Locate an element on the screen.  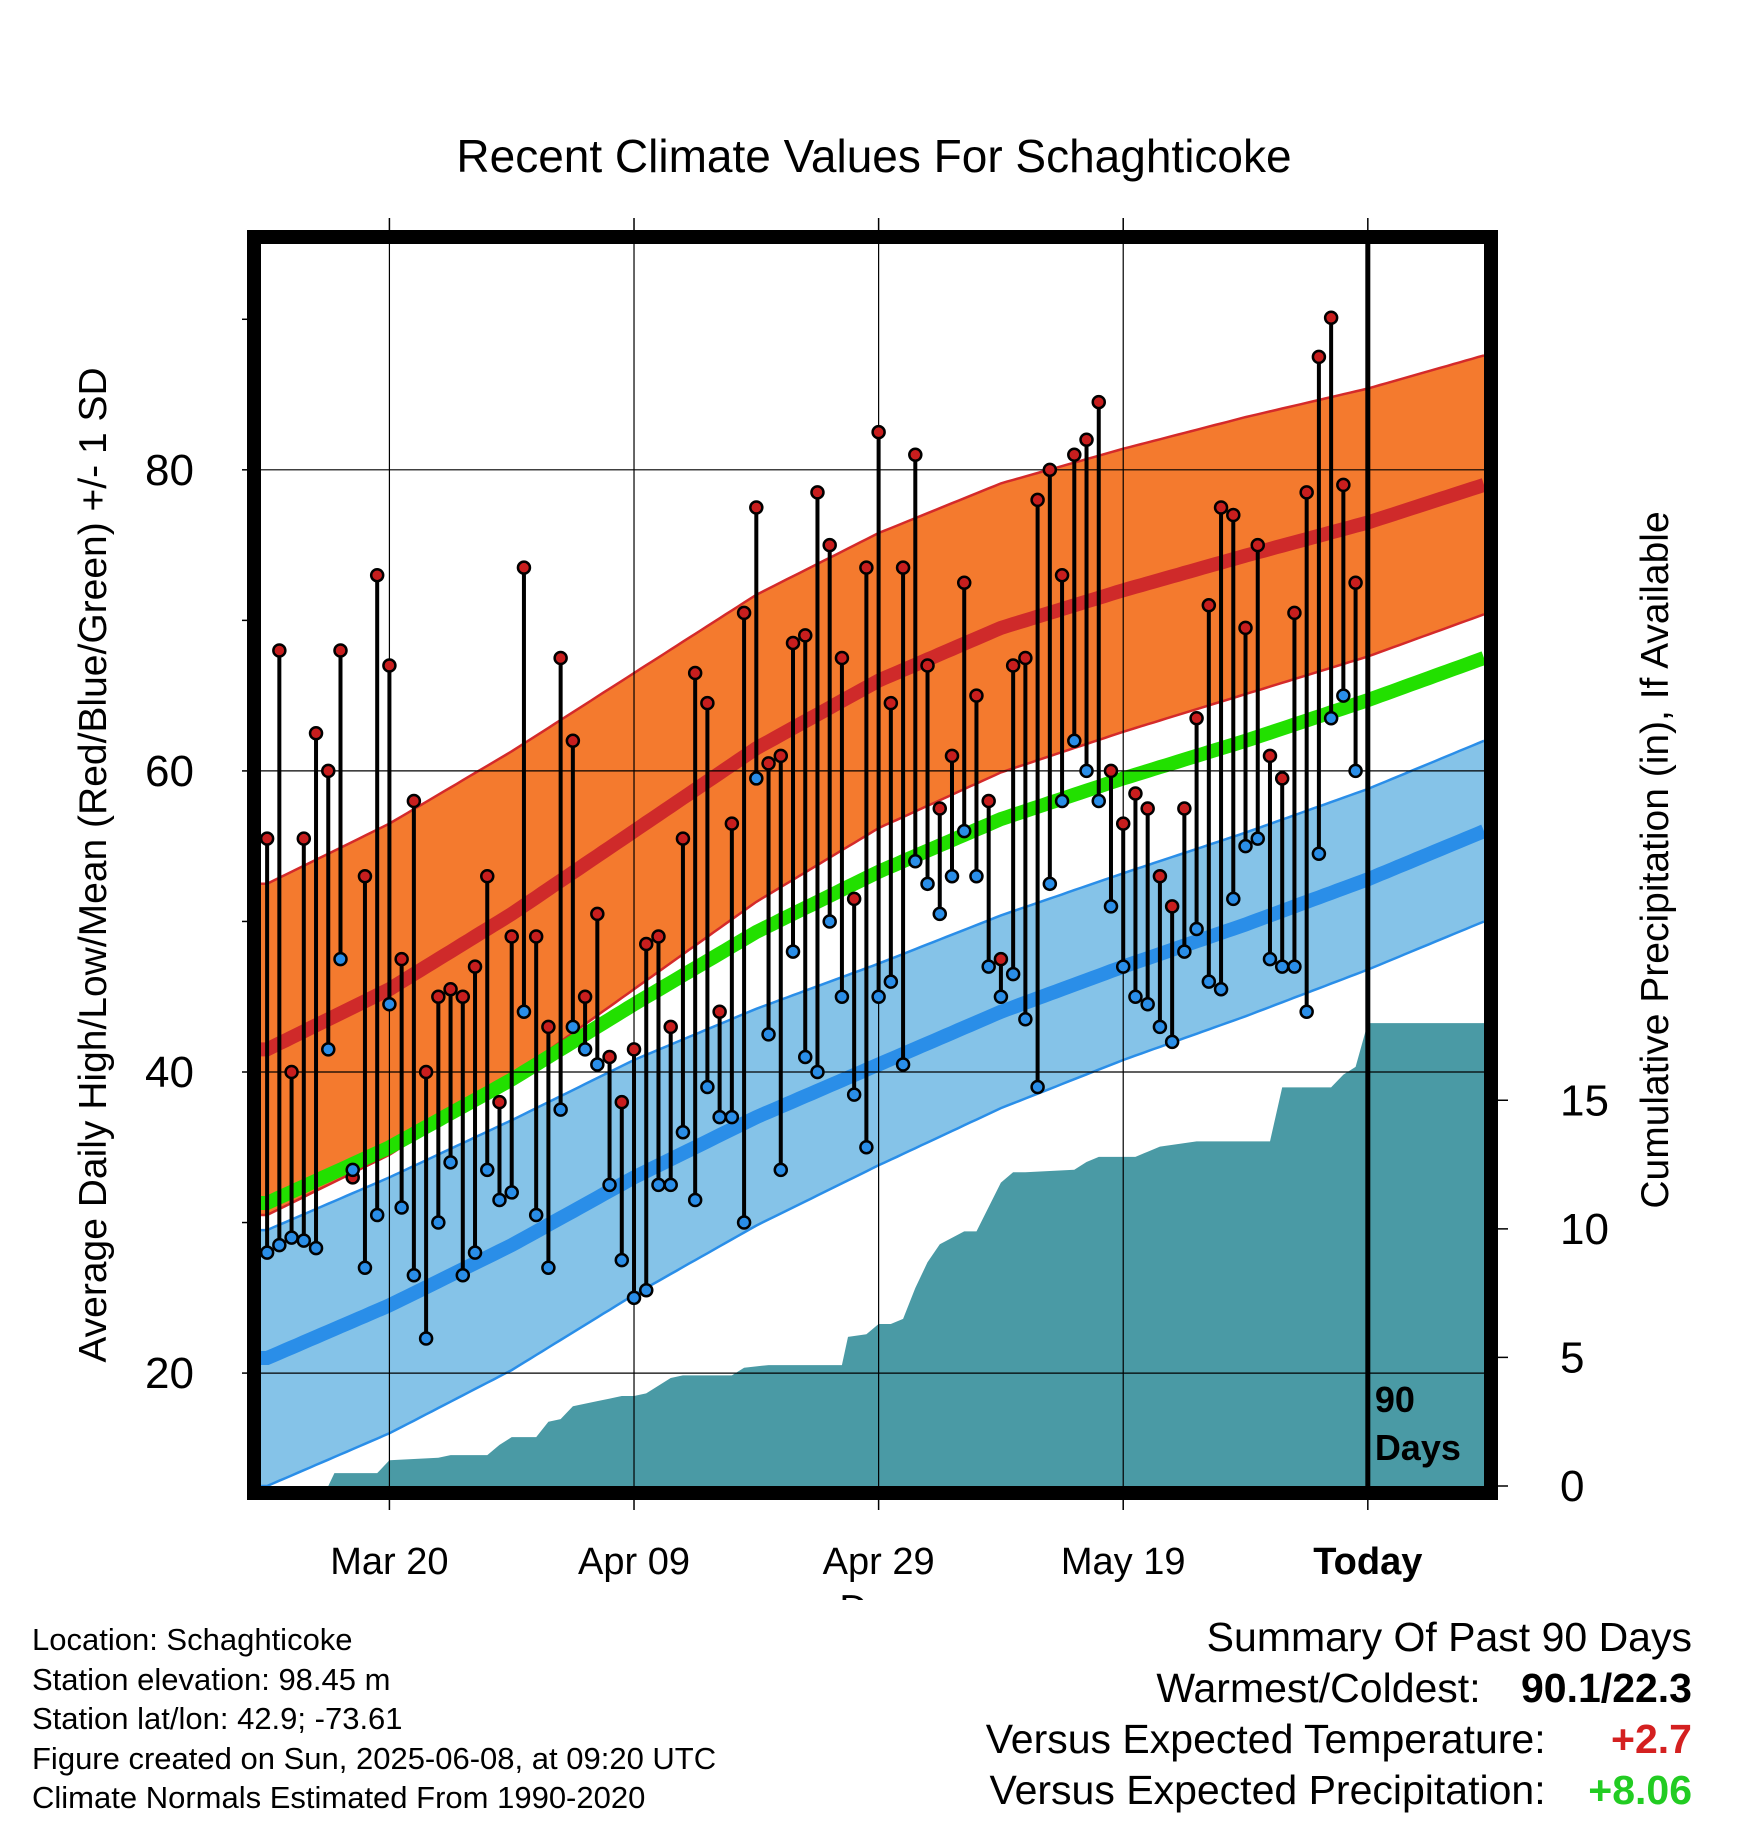
y-tick-label-right: 10 is located at coordinates (1584, 1229).